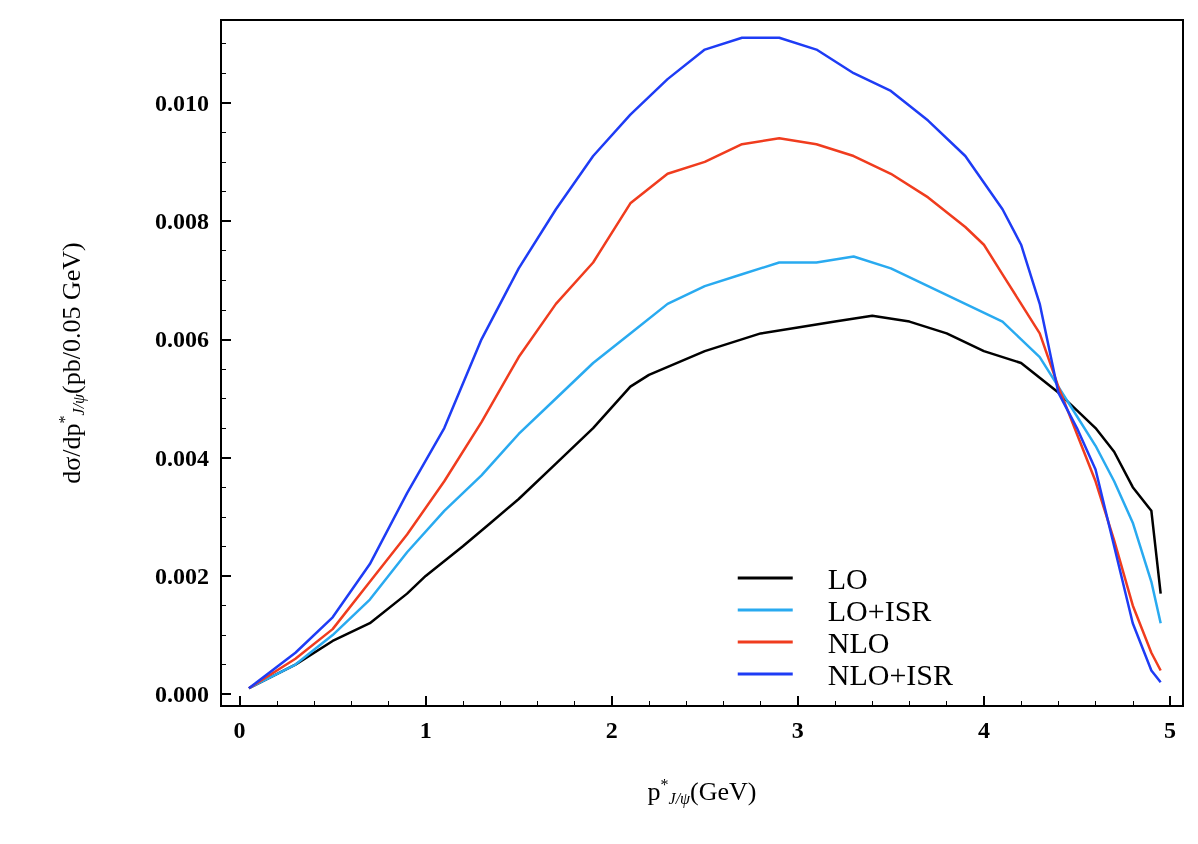 This screenshot has height=844, width=1198. I want to click on x-tick-label: 1, so click(425, 730).